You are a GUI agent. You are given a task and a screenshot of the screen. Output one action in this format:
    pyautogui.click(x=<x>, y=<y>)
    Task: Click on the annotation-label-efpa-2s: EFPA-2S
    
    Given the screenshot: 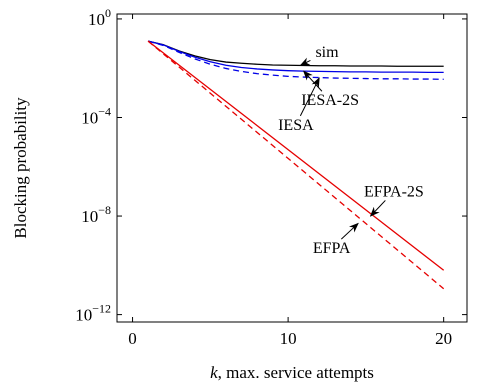 What is the action you would take?
    pyautogui.click(x=394, y=191)
    